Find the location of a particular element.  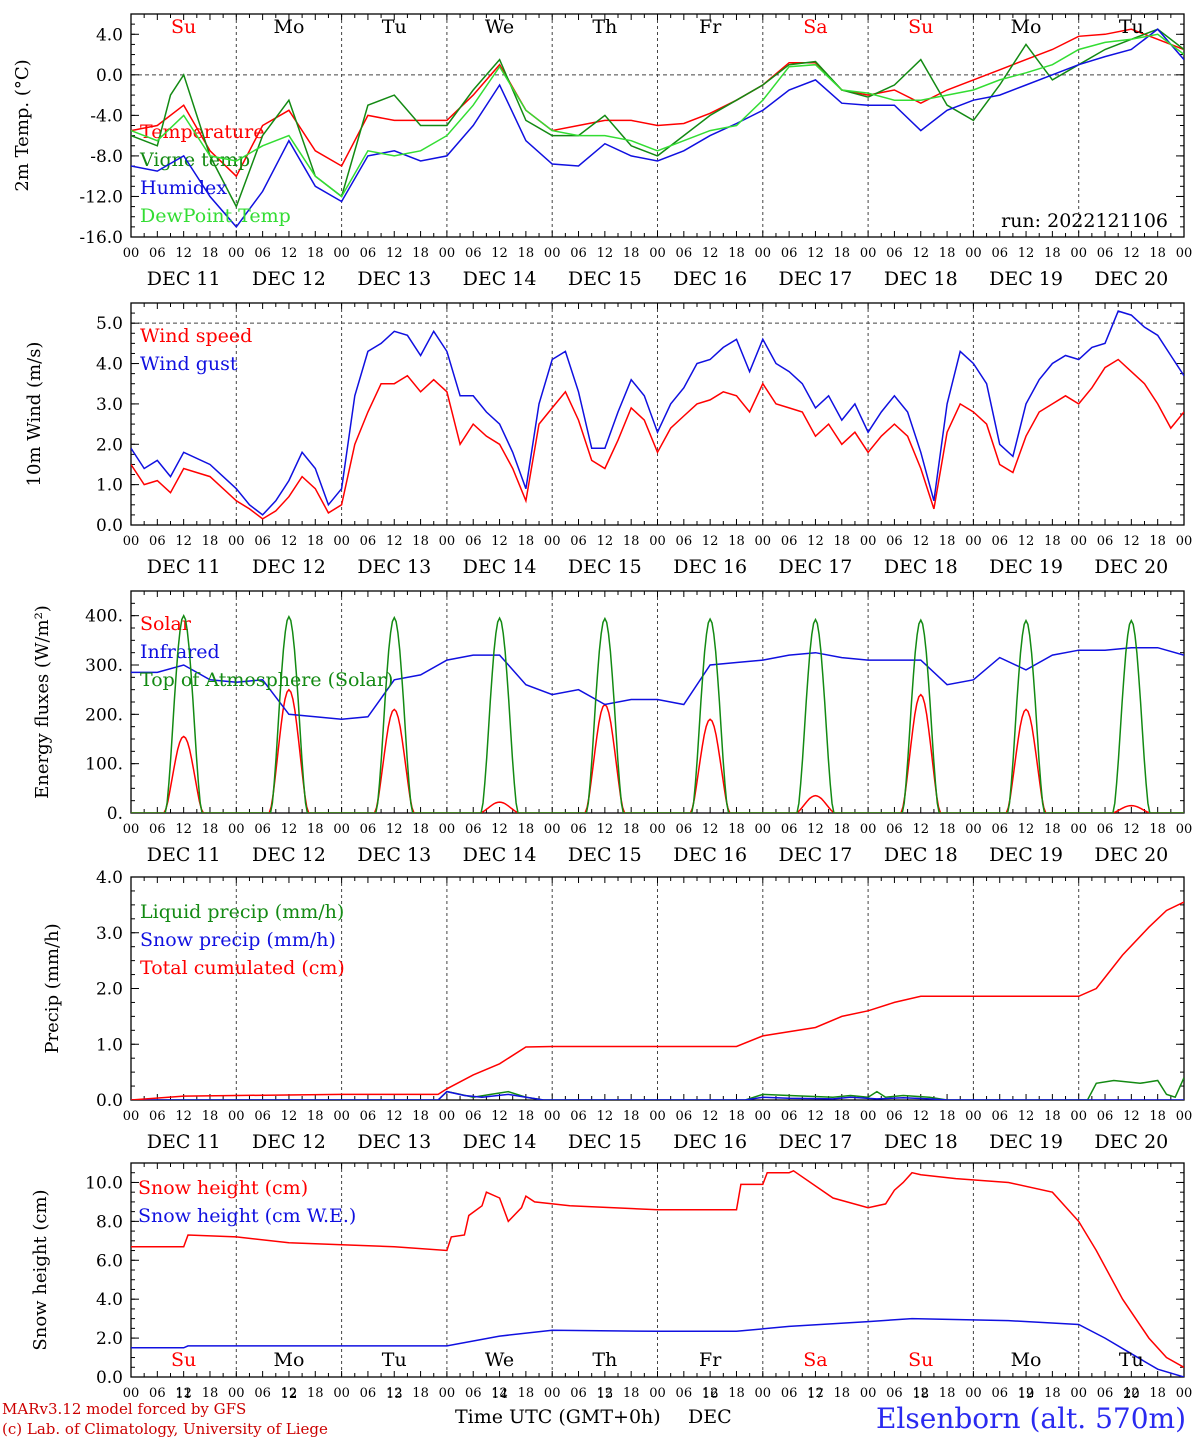

weekday-label-bottom: We is located at coordinates (499, 1360).